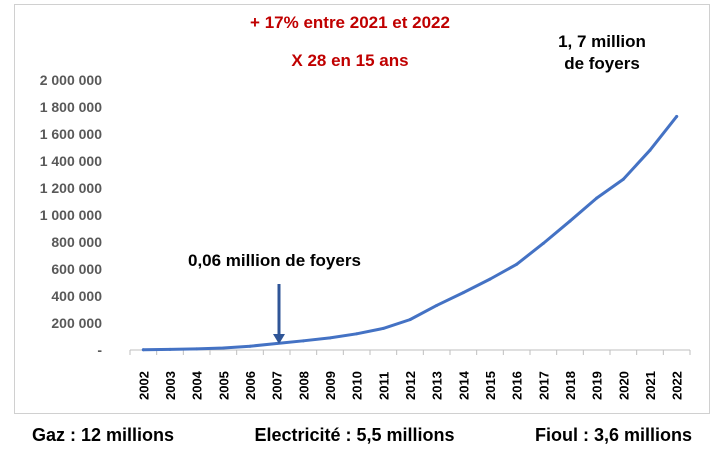 The height and width of the screenshot is (453, 720). Describe the element at coordinates (597, 385) in the screenshot. I see `x-tick-label: 2019` at that location.